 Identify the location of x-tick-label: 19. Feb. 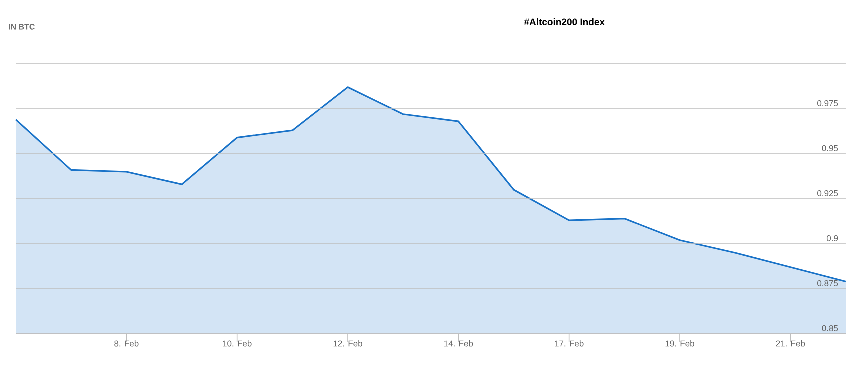
(680, 343).